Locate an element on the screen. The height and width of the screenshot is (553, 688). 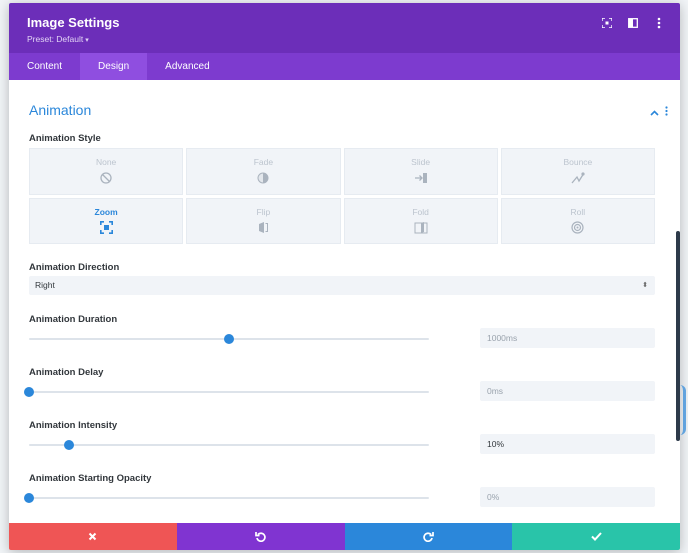
tab-content: Content is located at coordinates (45, 66).